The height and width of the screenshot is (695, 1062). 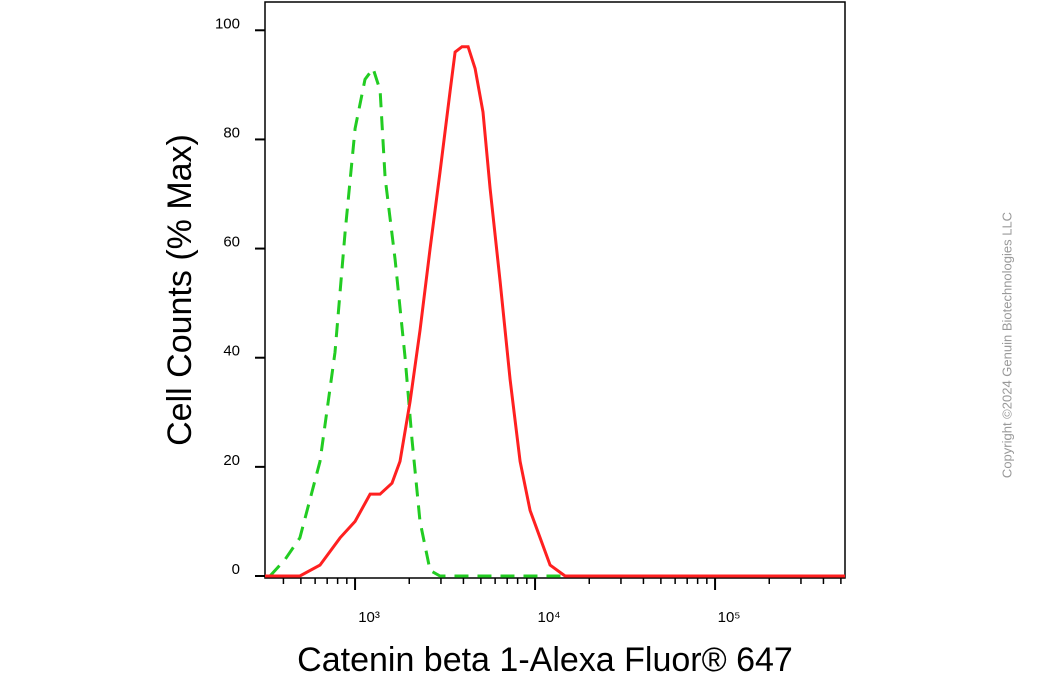 I want to click on x-tick-label: 10⁵, so click(x=729, y=617).